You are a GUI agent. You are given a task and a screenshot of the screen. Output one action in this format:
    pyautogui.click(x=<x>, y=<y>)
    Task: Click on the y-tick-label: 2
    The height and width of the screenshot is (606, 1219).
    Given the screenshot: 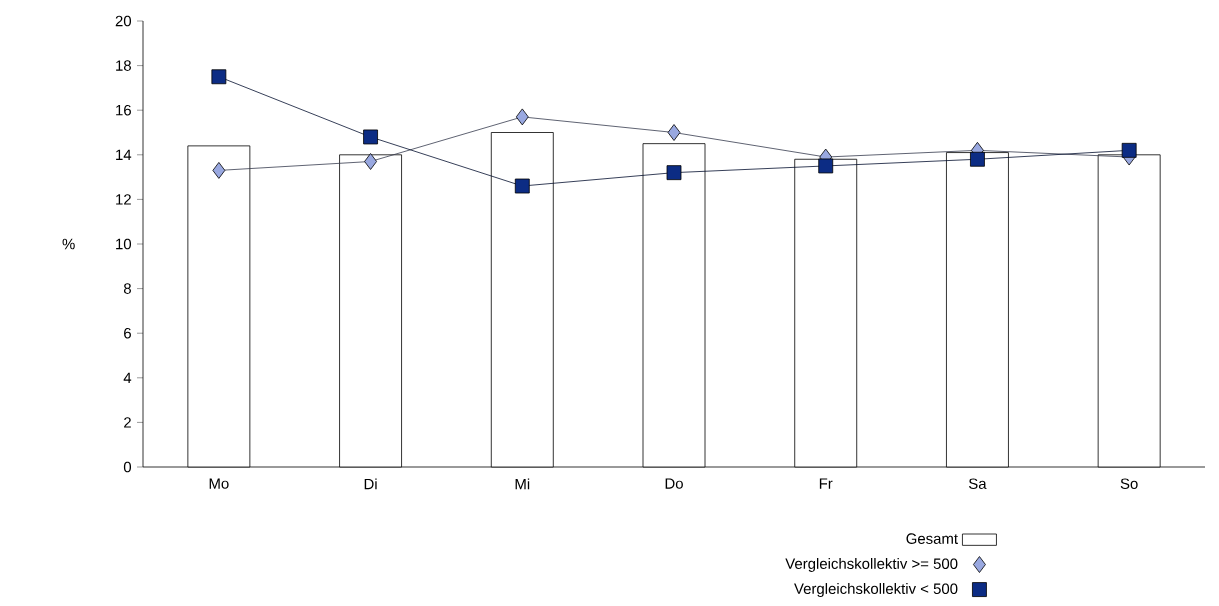 What is the action you would take?
    pyautogui.click(x=127, y=422)
    